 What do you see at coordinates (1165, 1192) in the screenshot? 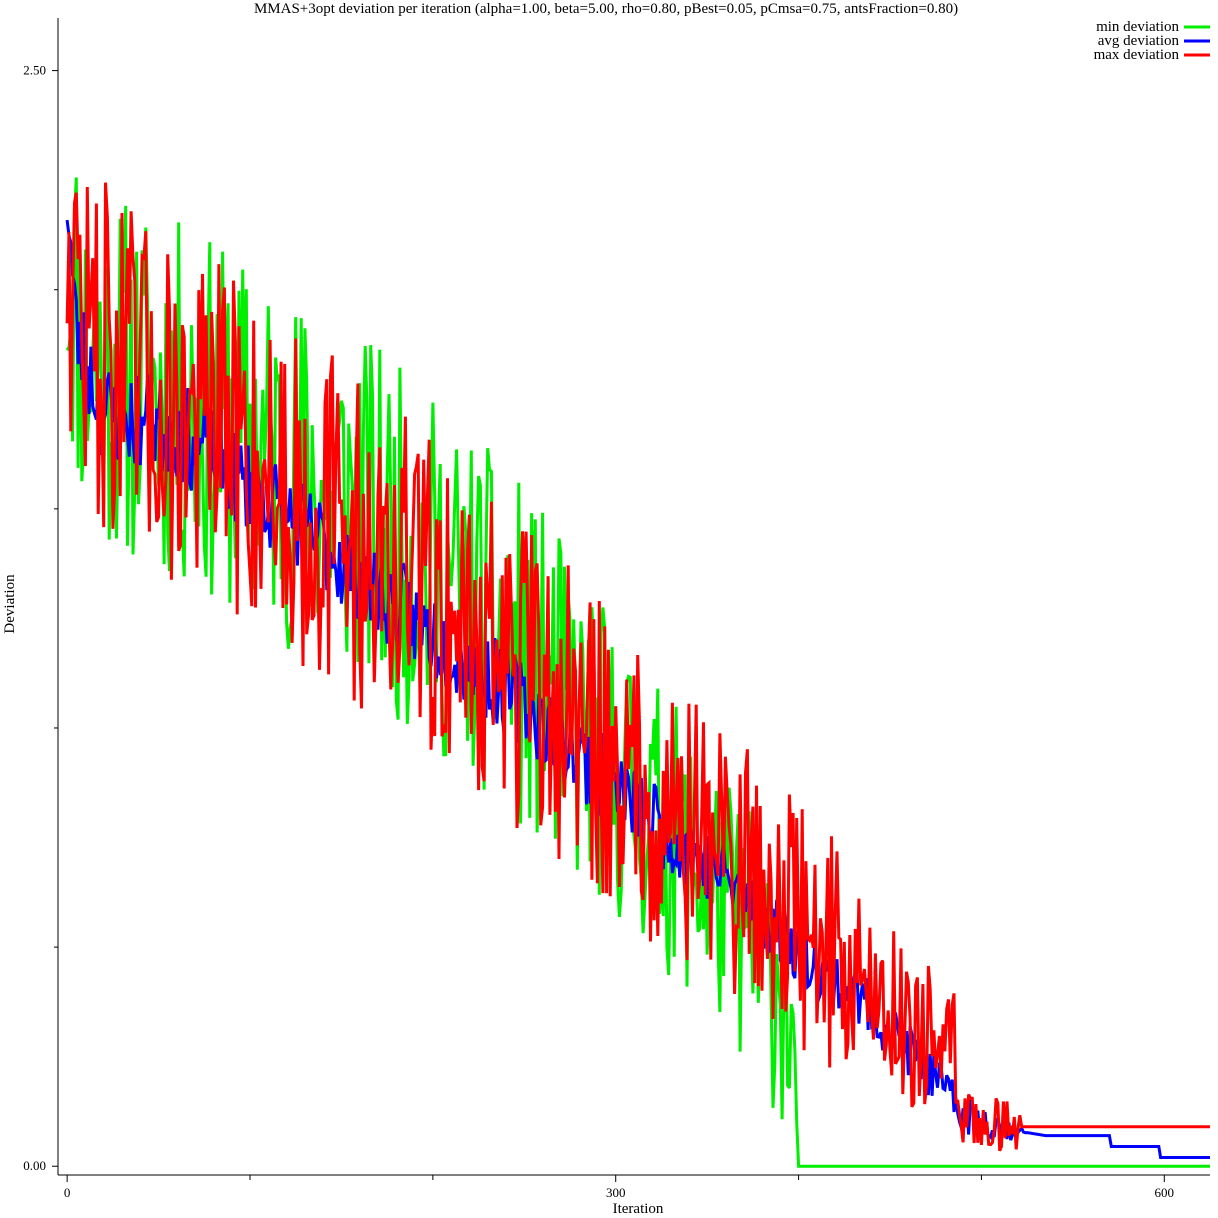
I see `x-tick-label: 600` at bounding box center [1165, 1192].